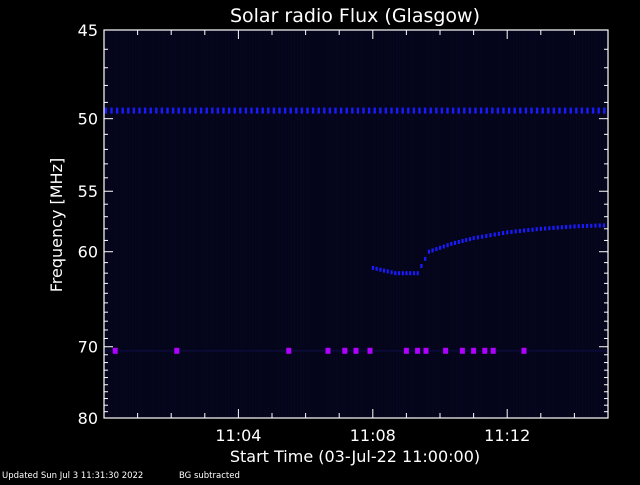  What do you see at coordinates (355, 16) in the screenshot?
I see `chart-title: Solar radio Flux (Glasgow)` at bounding box center [355, 16].